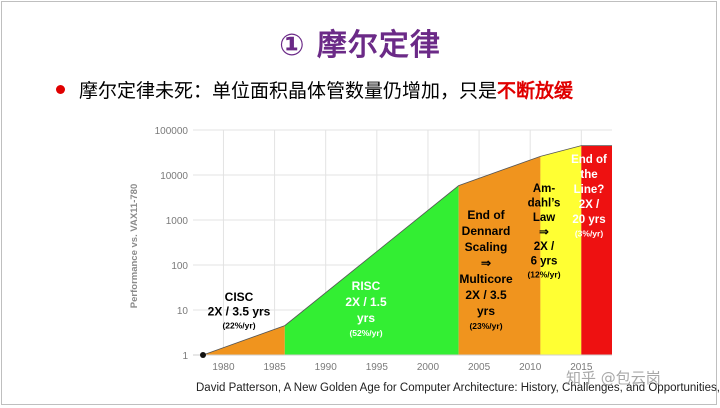 Image resolution: width=720 pixels, height=408 pixels. Describe the element at coordinates (134, 246) in the screenshot. I see `y-axis-label: Performance vs. VAX11-780` at that location.